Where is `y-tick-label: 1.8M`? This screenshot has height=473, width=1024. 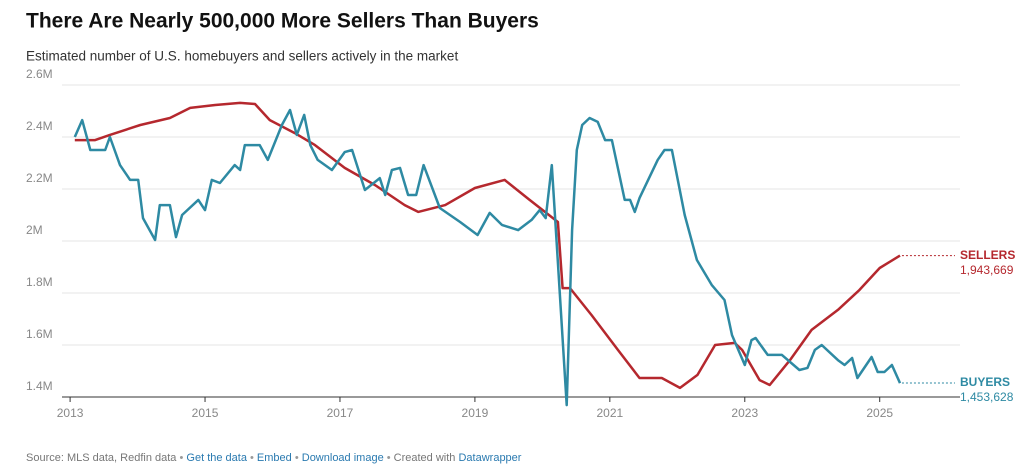 y-tick-label: 1.8M is located at coordinates (39, 282).